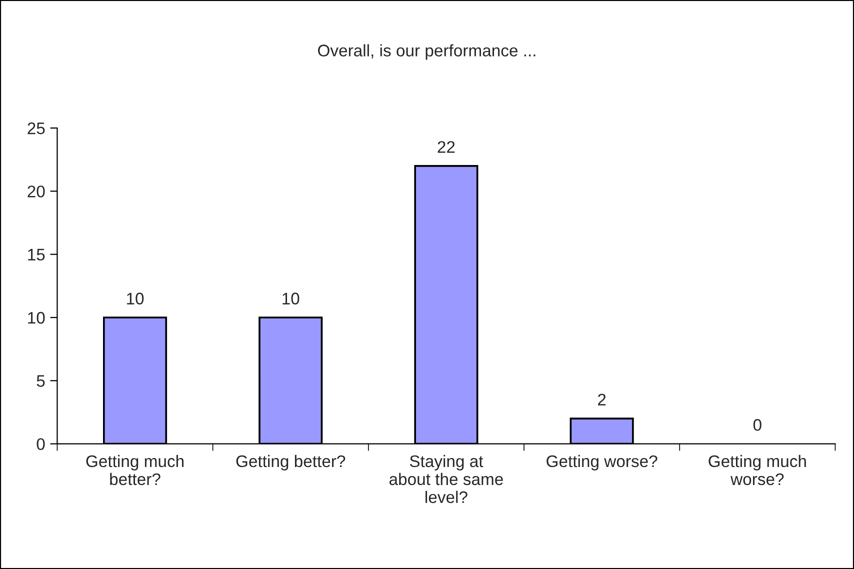 This screenshot has height=569, width=854. I want to click on y-tick-label: 20, so click(36, 192).